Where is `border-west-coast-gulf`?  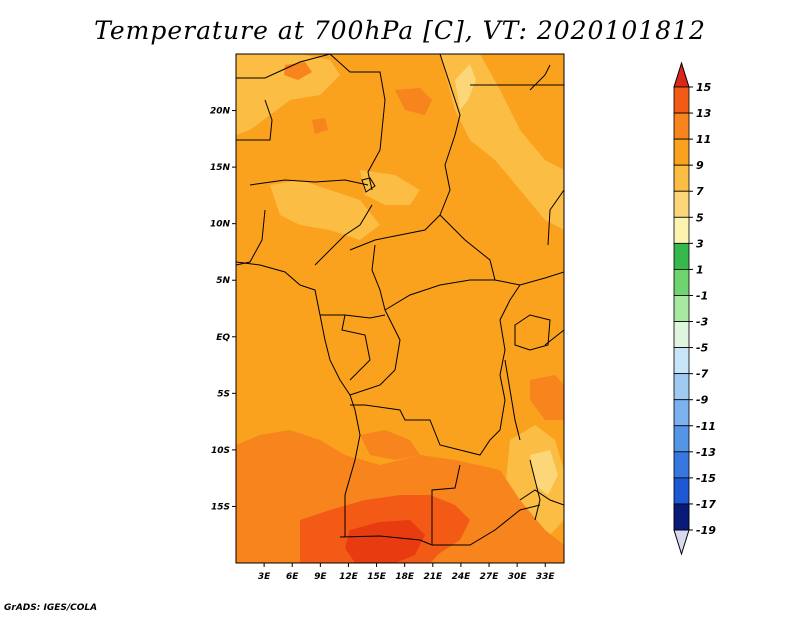 border-west-coast-gulf is located at coordinates (278, 288).